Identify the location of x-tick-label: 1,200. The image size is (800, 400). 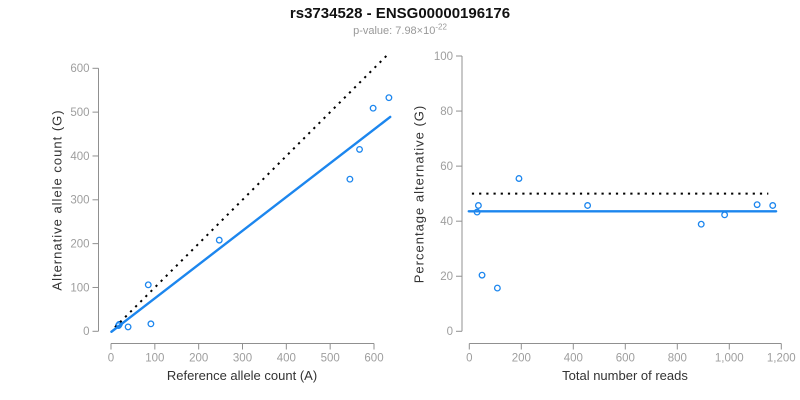
(781, 359).